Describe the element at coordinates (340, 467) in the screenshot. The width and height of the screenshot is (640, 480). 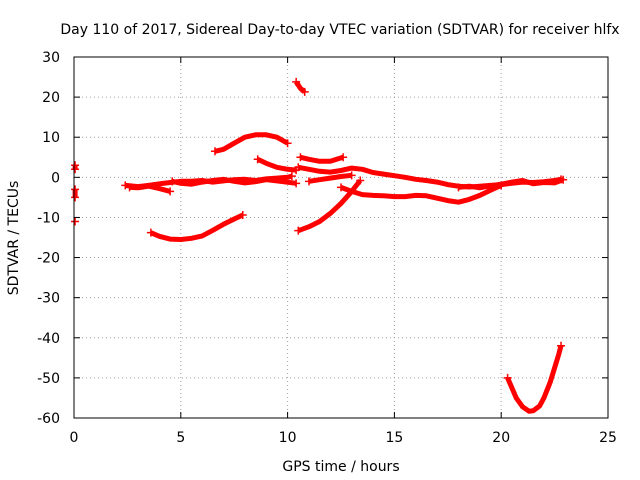
I see `x-axis-label: GPS time / hours` at that location.